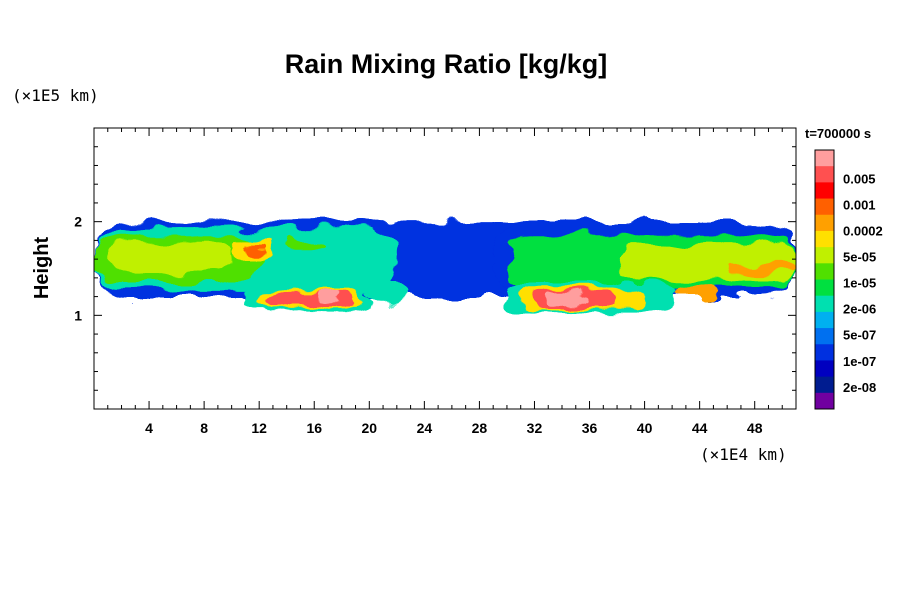 This screenshot has width=900, height=600. What do you see at coordinates (863, 230) in the screenshot?
I see `colorbar-label-2: 0.0002` at bounding box center [863, 230].